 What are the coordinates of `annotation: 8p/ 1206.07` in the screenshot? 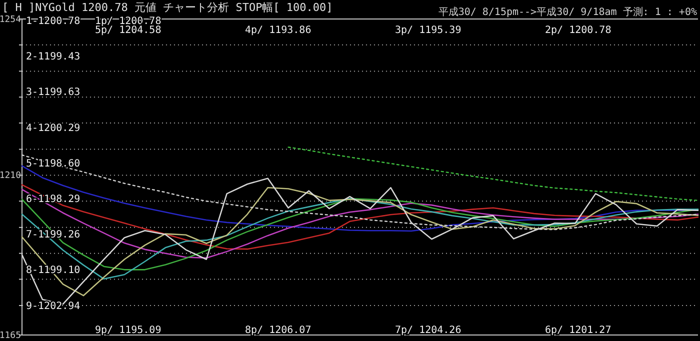 It's located at (278, 330).